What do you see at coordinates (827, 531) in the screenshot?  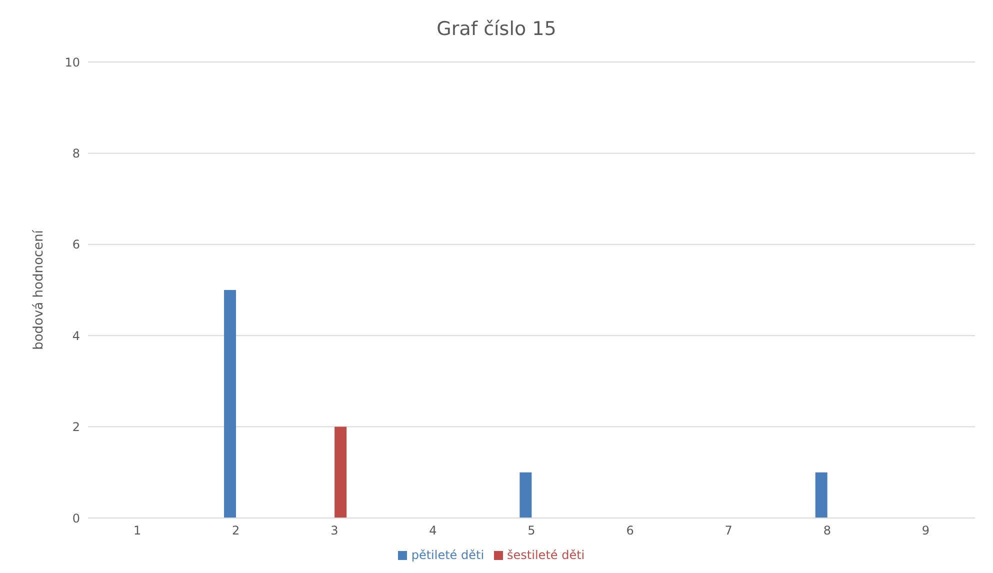 I see `x-tick-label: 8` at bounding box center [827, 531].